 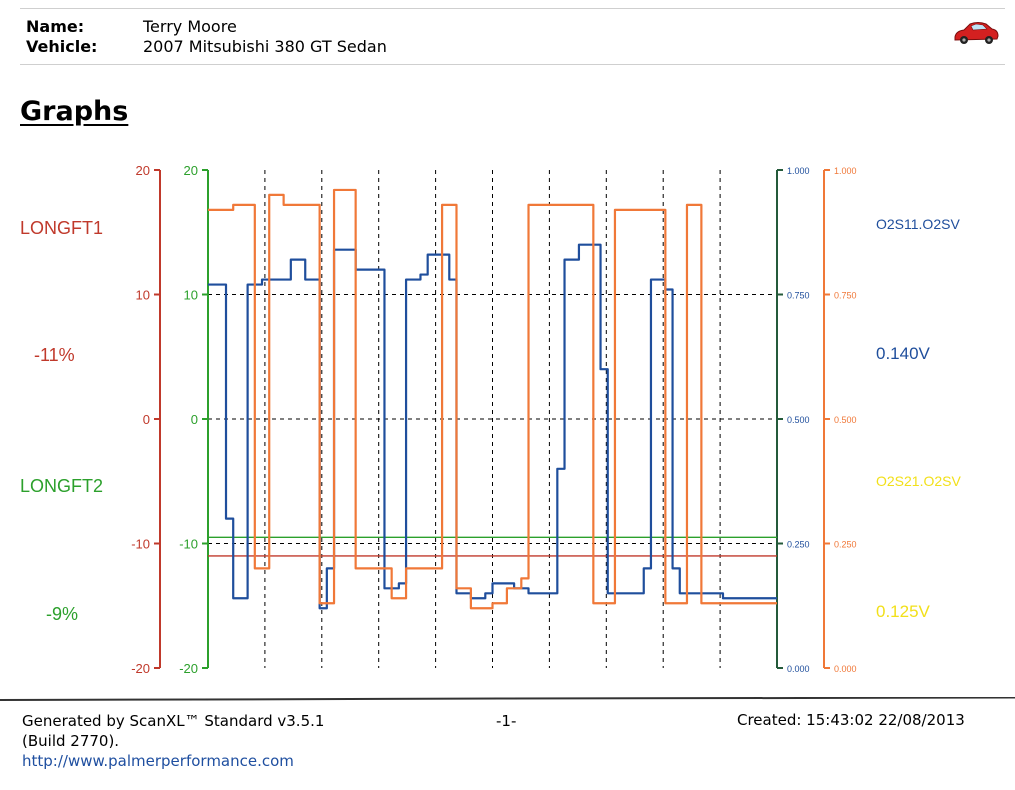 What do you see at coordinates (143, 170) in the screenshot?
I see `longft1-tick-label: 20` at bounding box center [143, 170].